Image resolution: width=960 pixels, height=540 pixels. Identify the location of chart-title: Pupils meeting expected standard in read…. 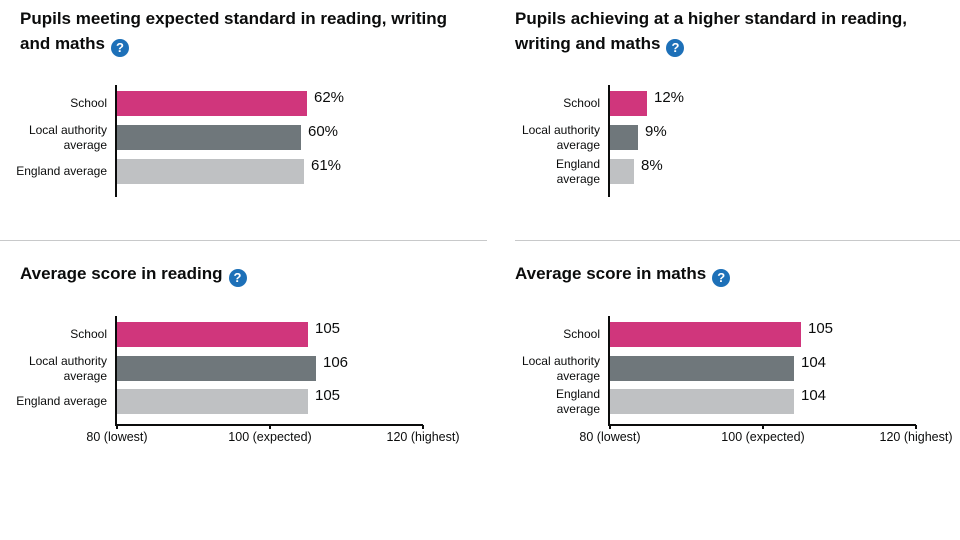
(245, 31).